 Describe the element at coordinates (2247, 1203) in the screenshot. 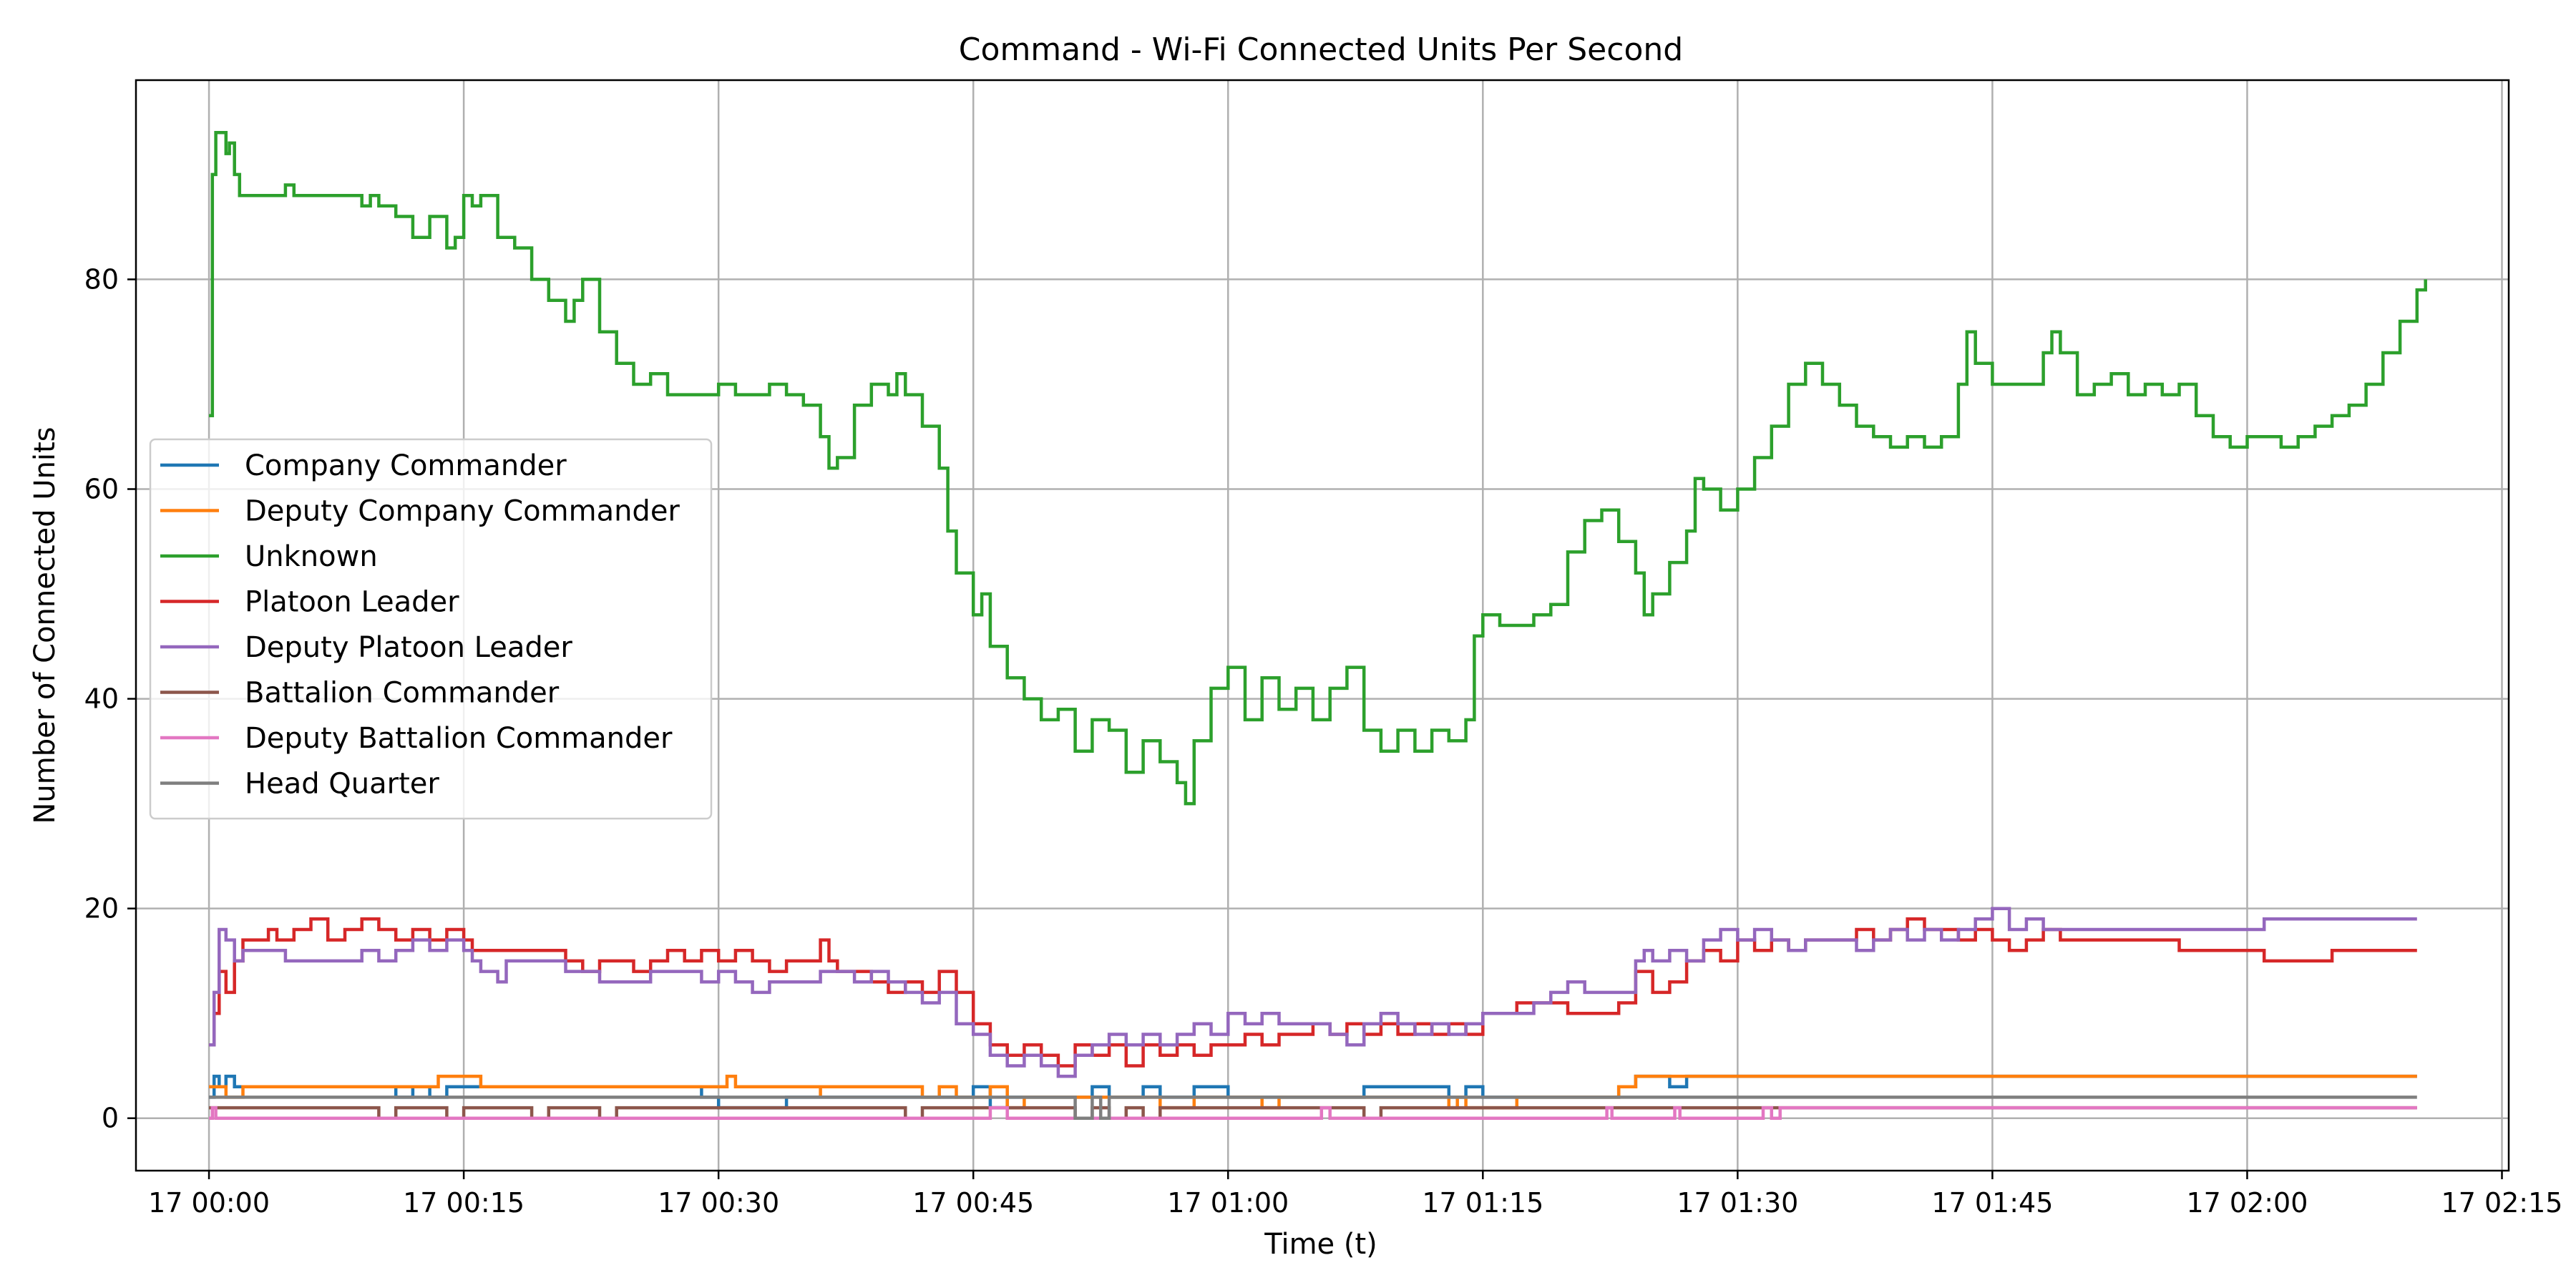

I see `x-tick-label: 17 02:00` at that location.